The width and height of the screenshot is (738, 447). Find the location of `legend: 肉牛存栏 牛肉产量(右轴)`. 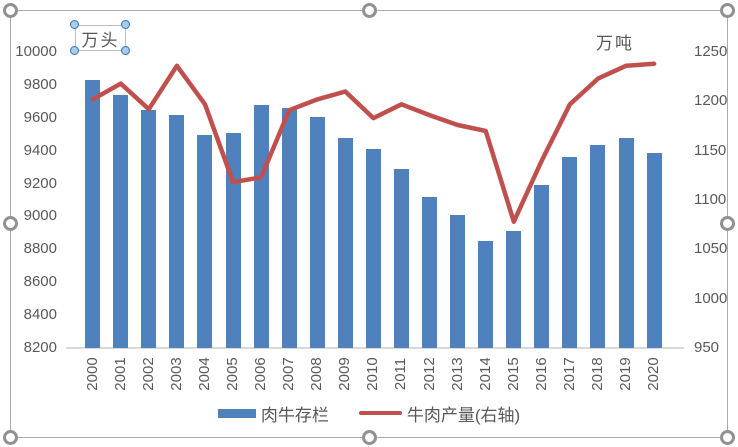

legend: 肉牛存栏 牛肉产量(右轴) is located at coordinates (369, 413).